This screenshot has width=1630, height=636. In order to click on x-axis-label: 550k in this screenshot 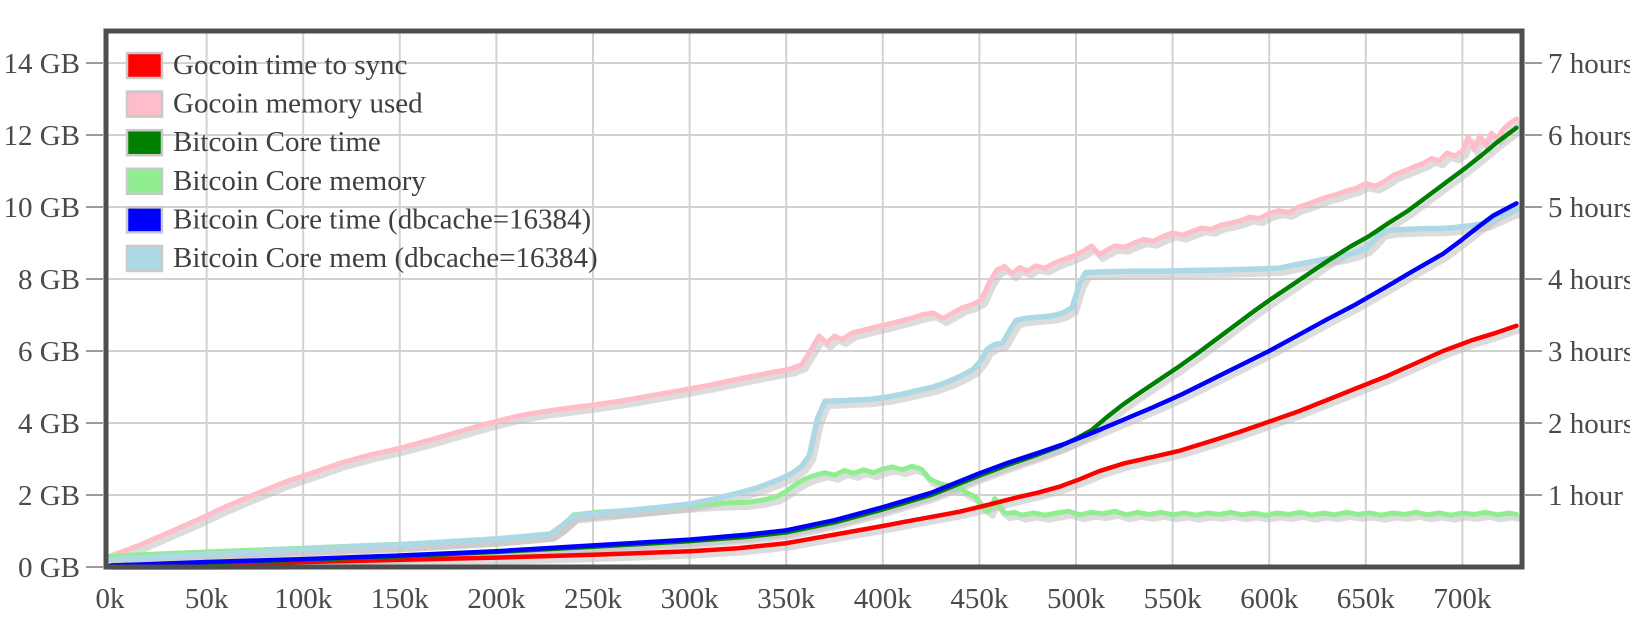, I will do `click(1173, 599)`.